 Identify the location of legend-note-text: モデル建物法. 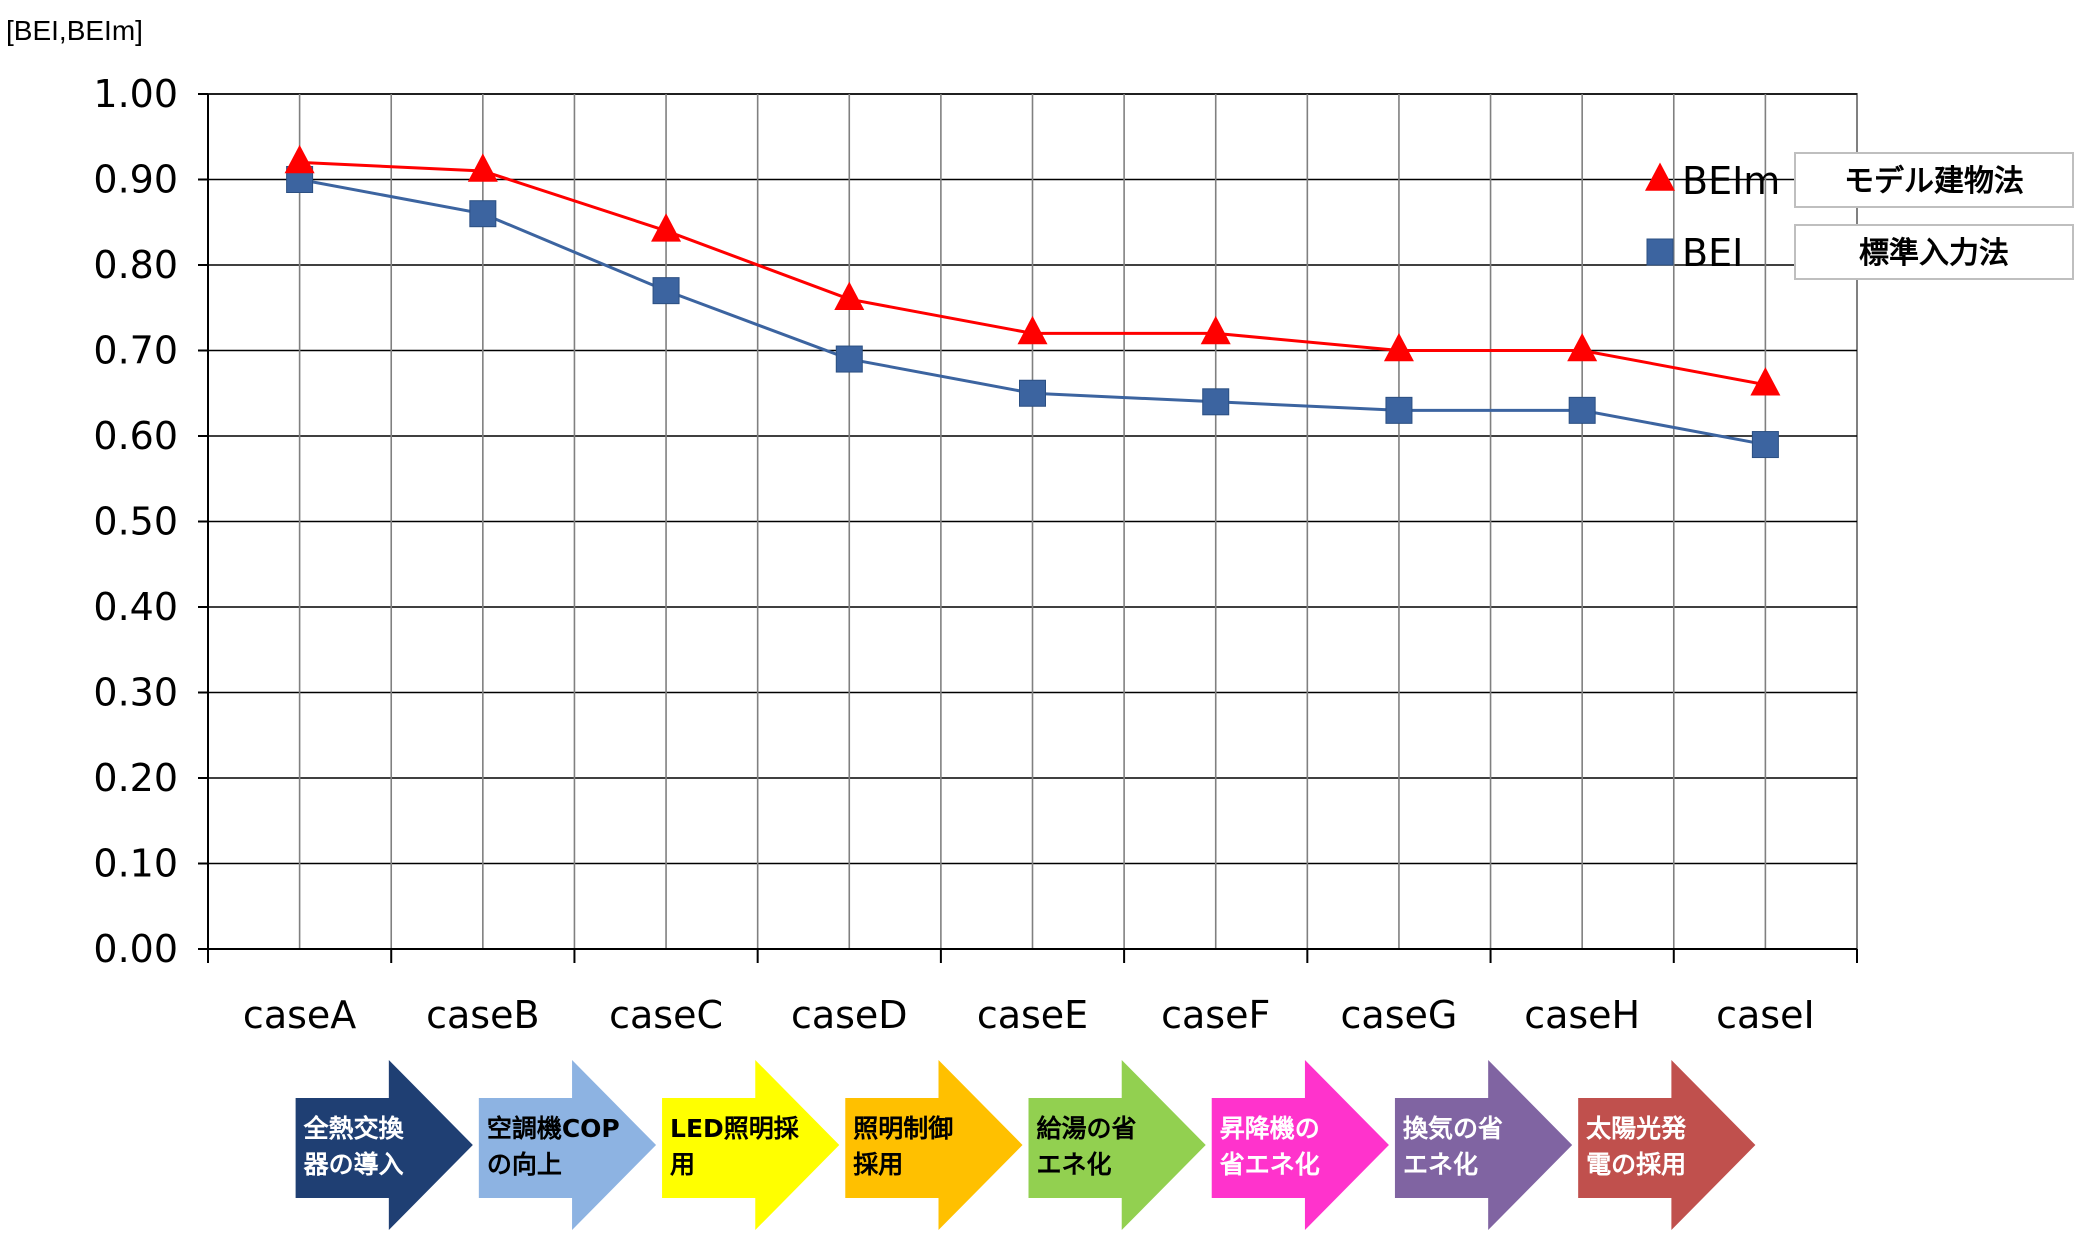
(1934, 181).